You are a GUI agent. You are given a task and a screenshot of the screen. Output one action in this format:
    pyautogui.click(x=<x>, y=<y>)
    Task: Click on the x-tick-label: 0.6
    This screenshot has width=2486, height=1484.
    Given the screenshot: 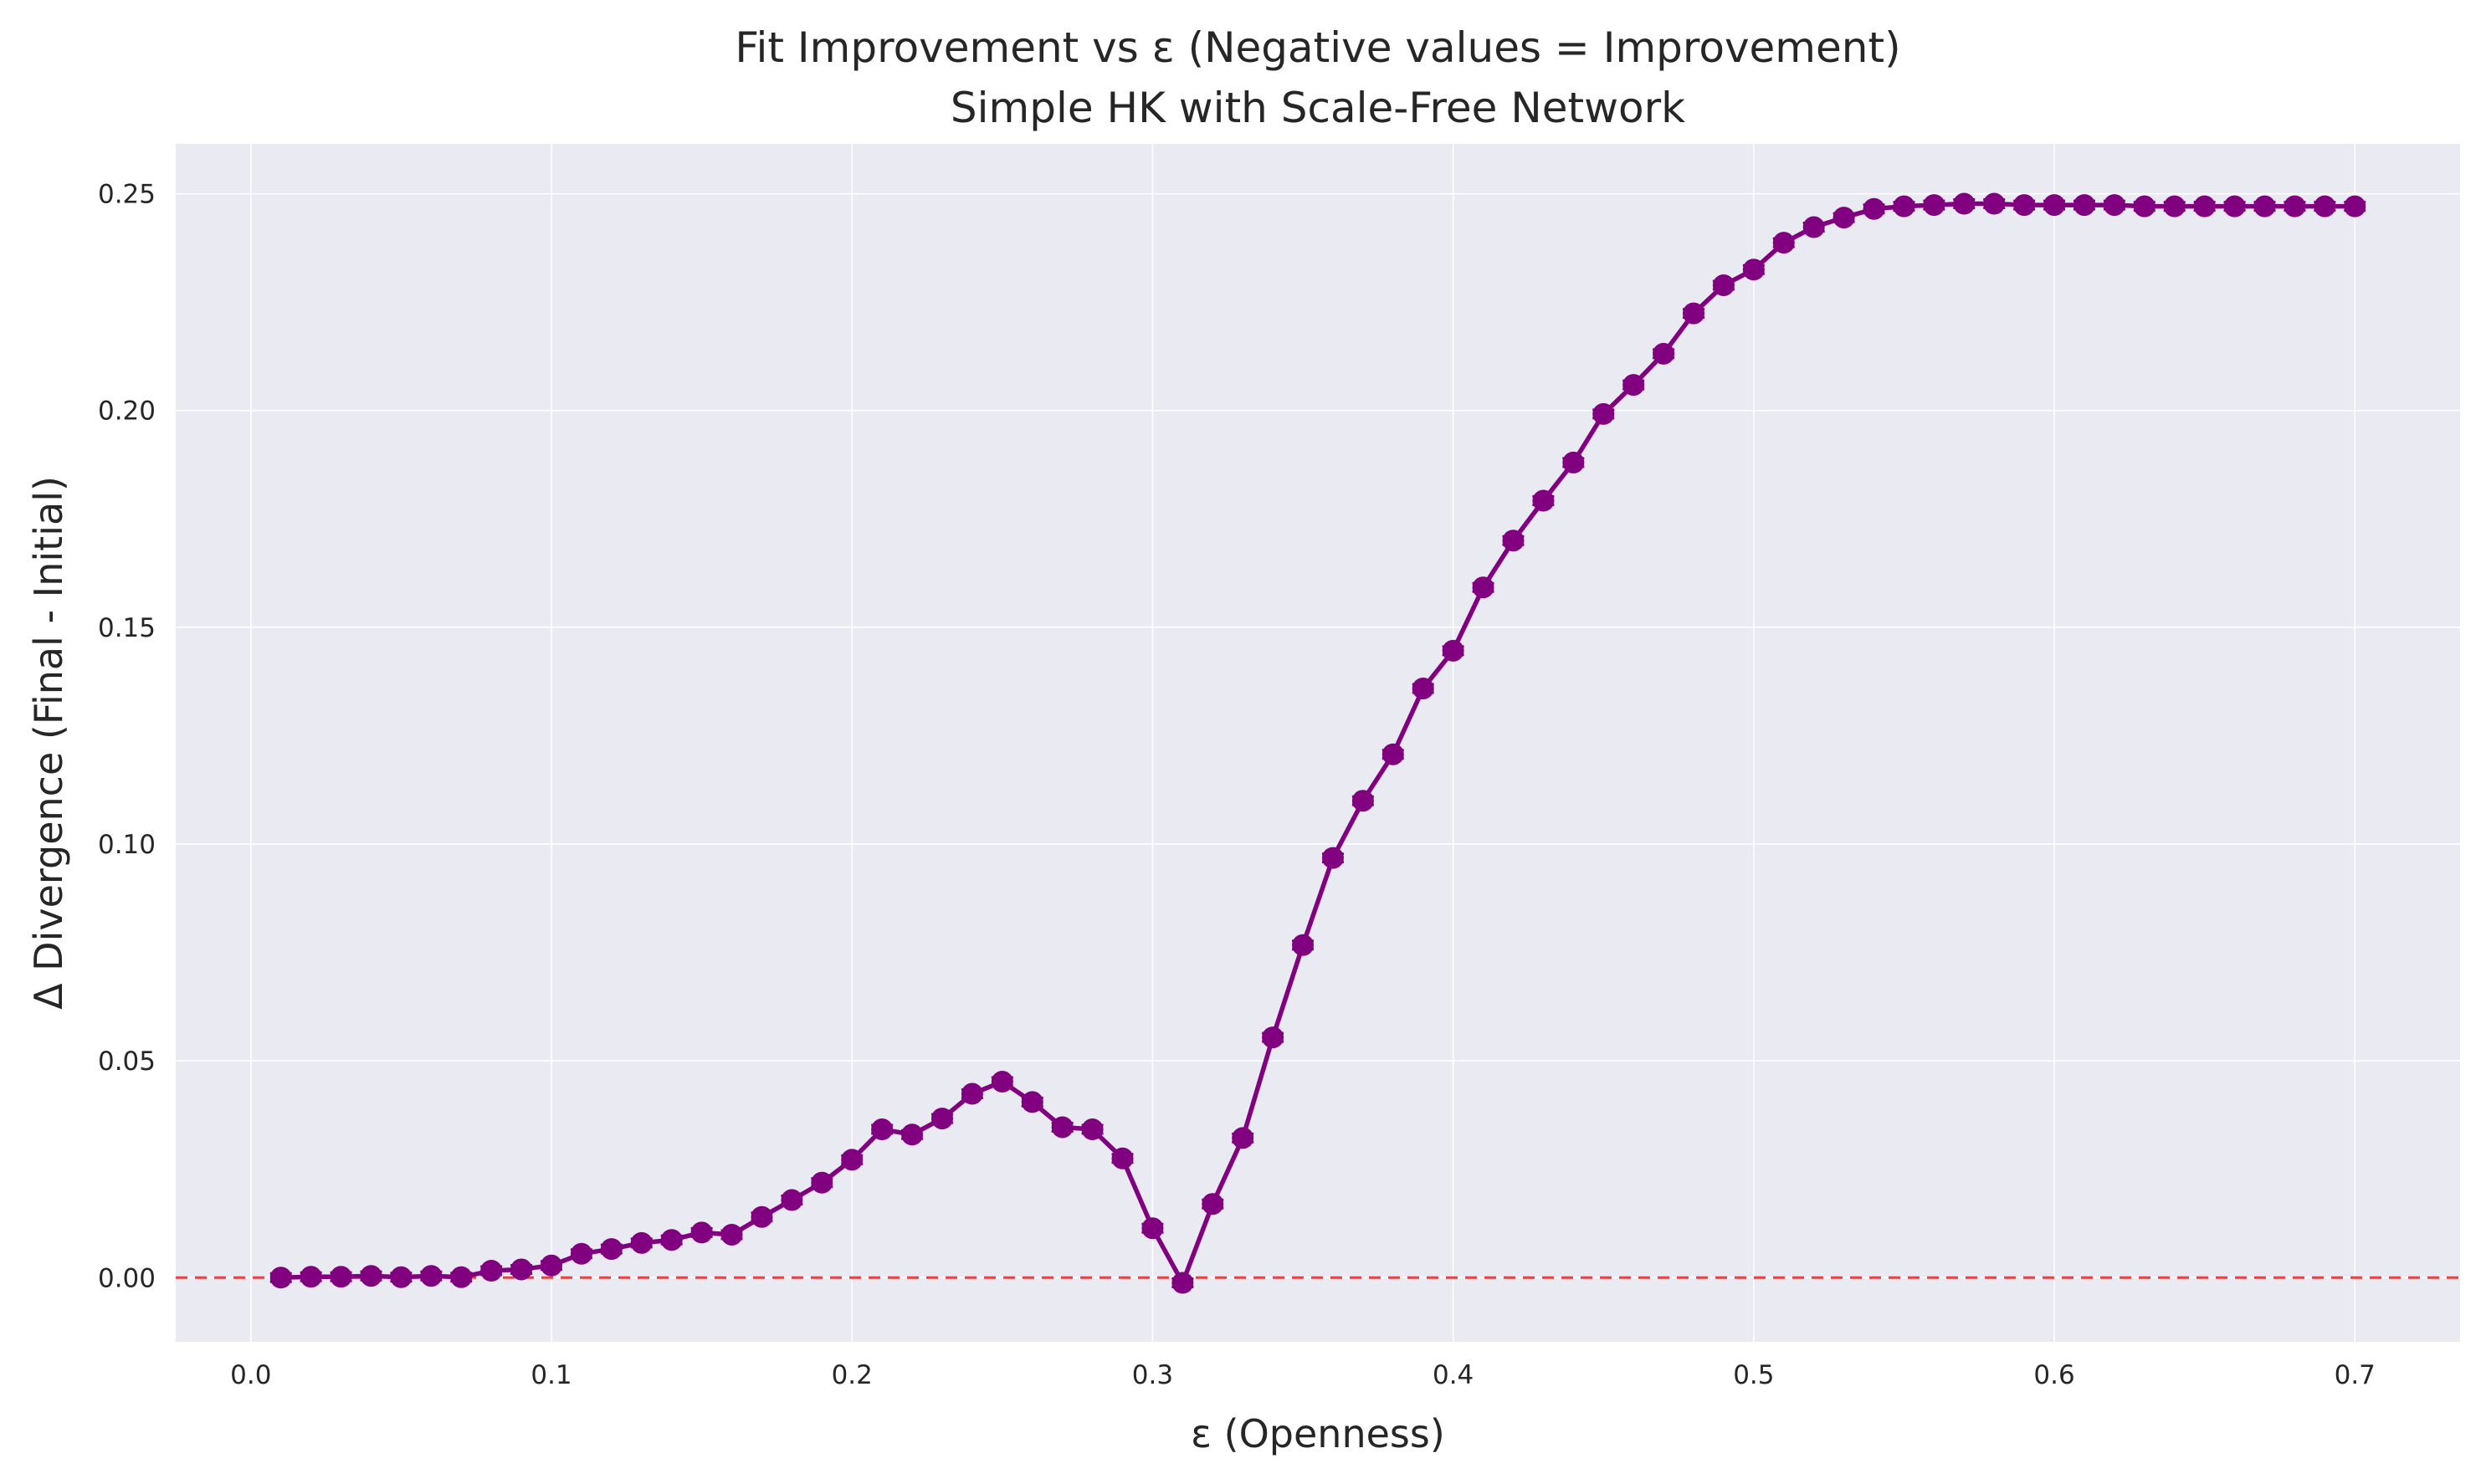 What is the action you would take?
    pyautogui.click(x=2053, y=1375)
    